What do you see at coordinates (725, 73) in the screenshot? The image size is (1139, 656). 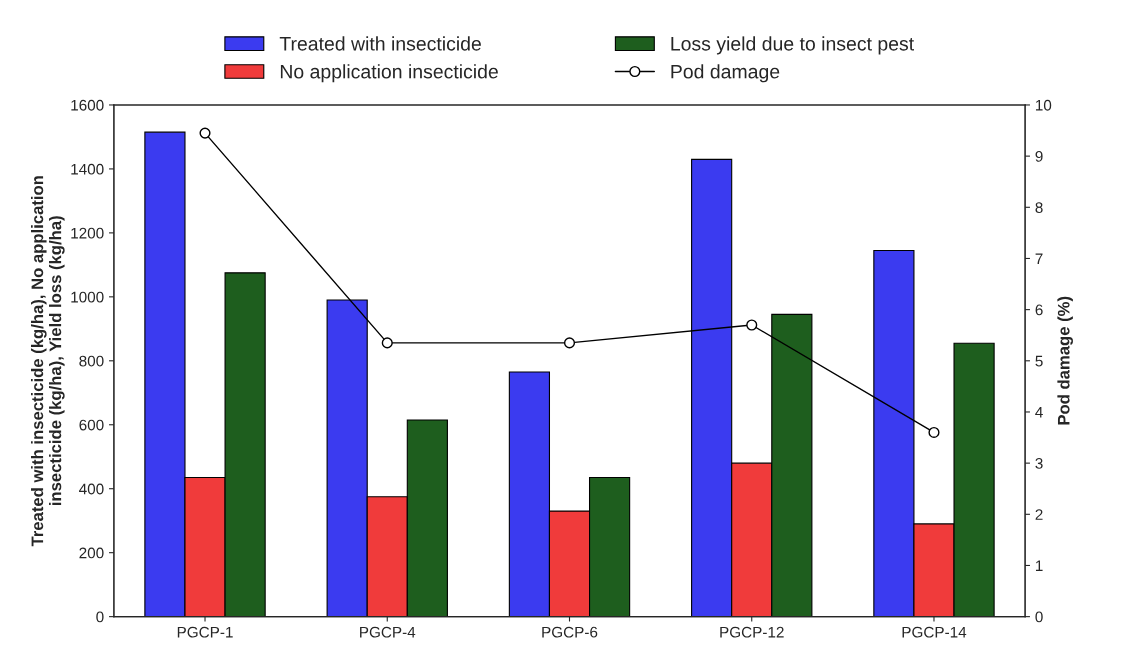 I see `legend-label: Pod damage` at bounding box center [725, 73].